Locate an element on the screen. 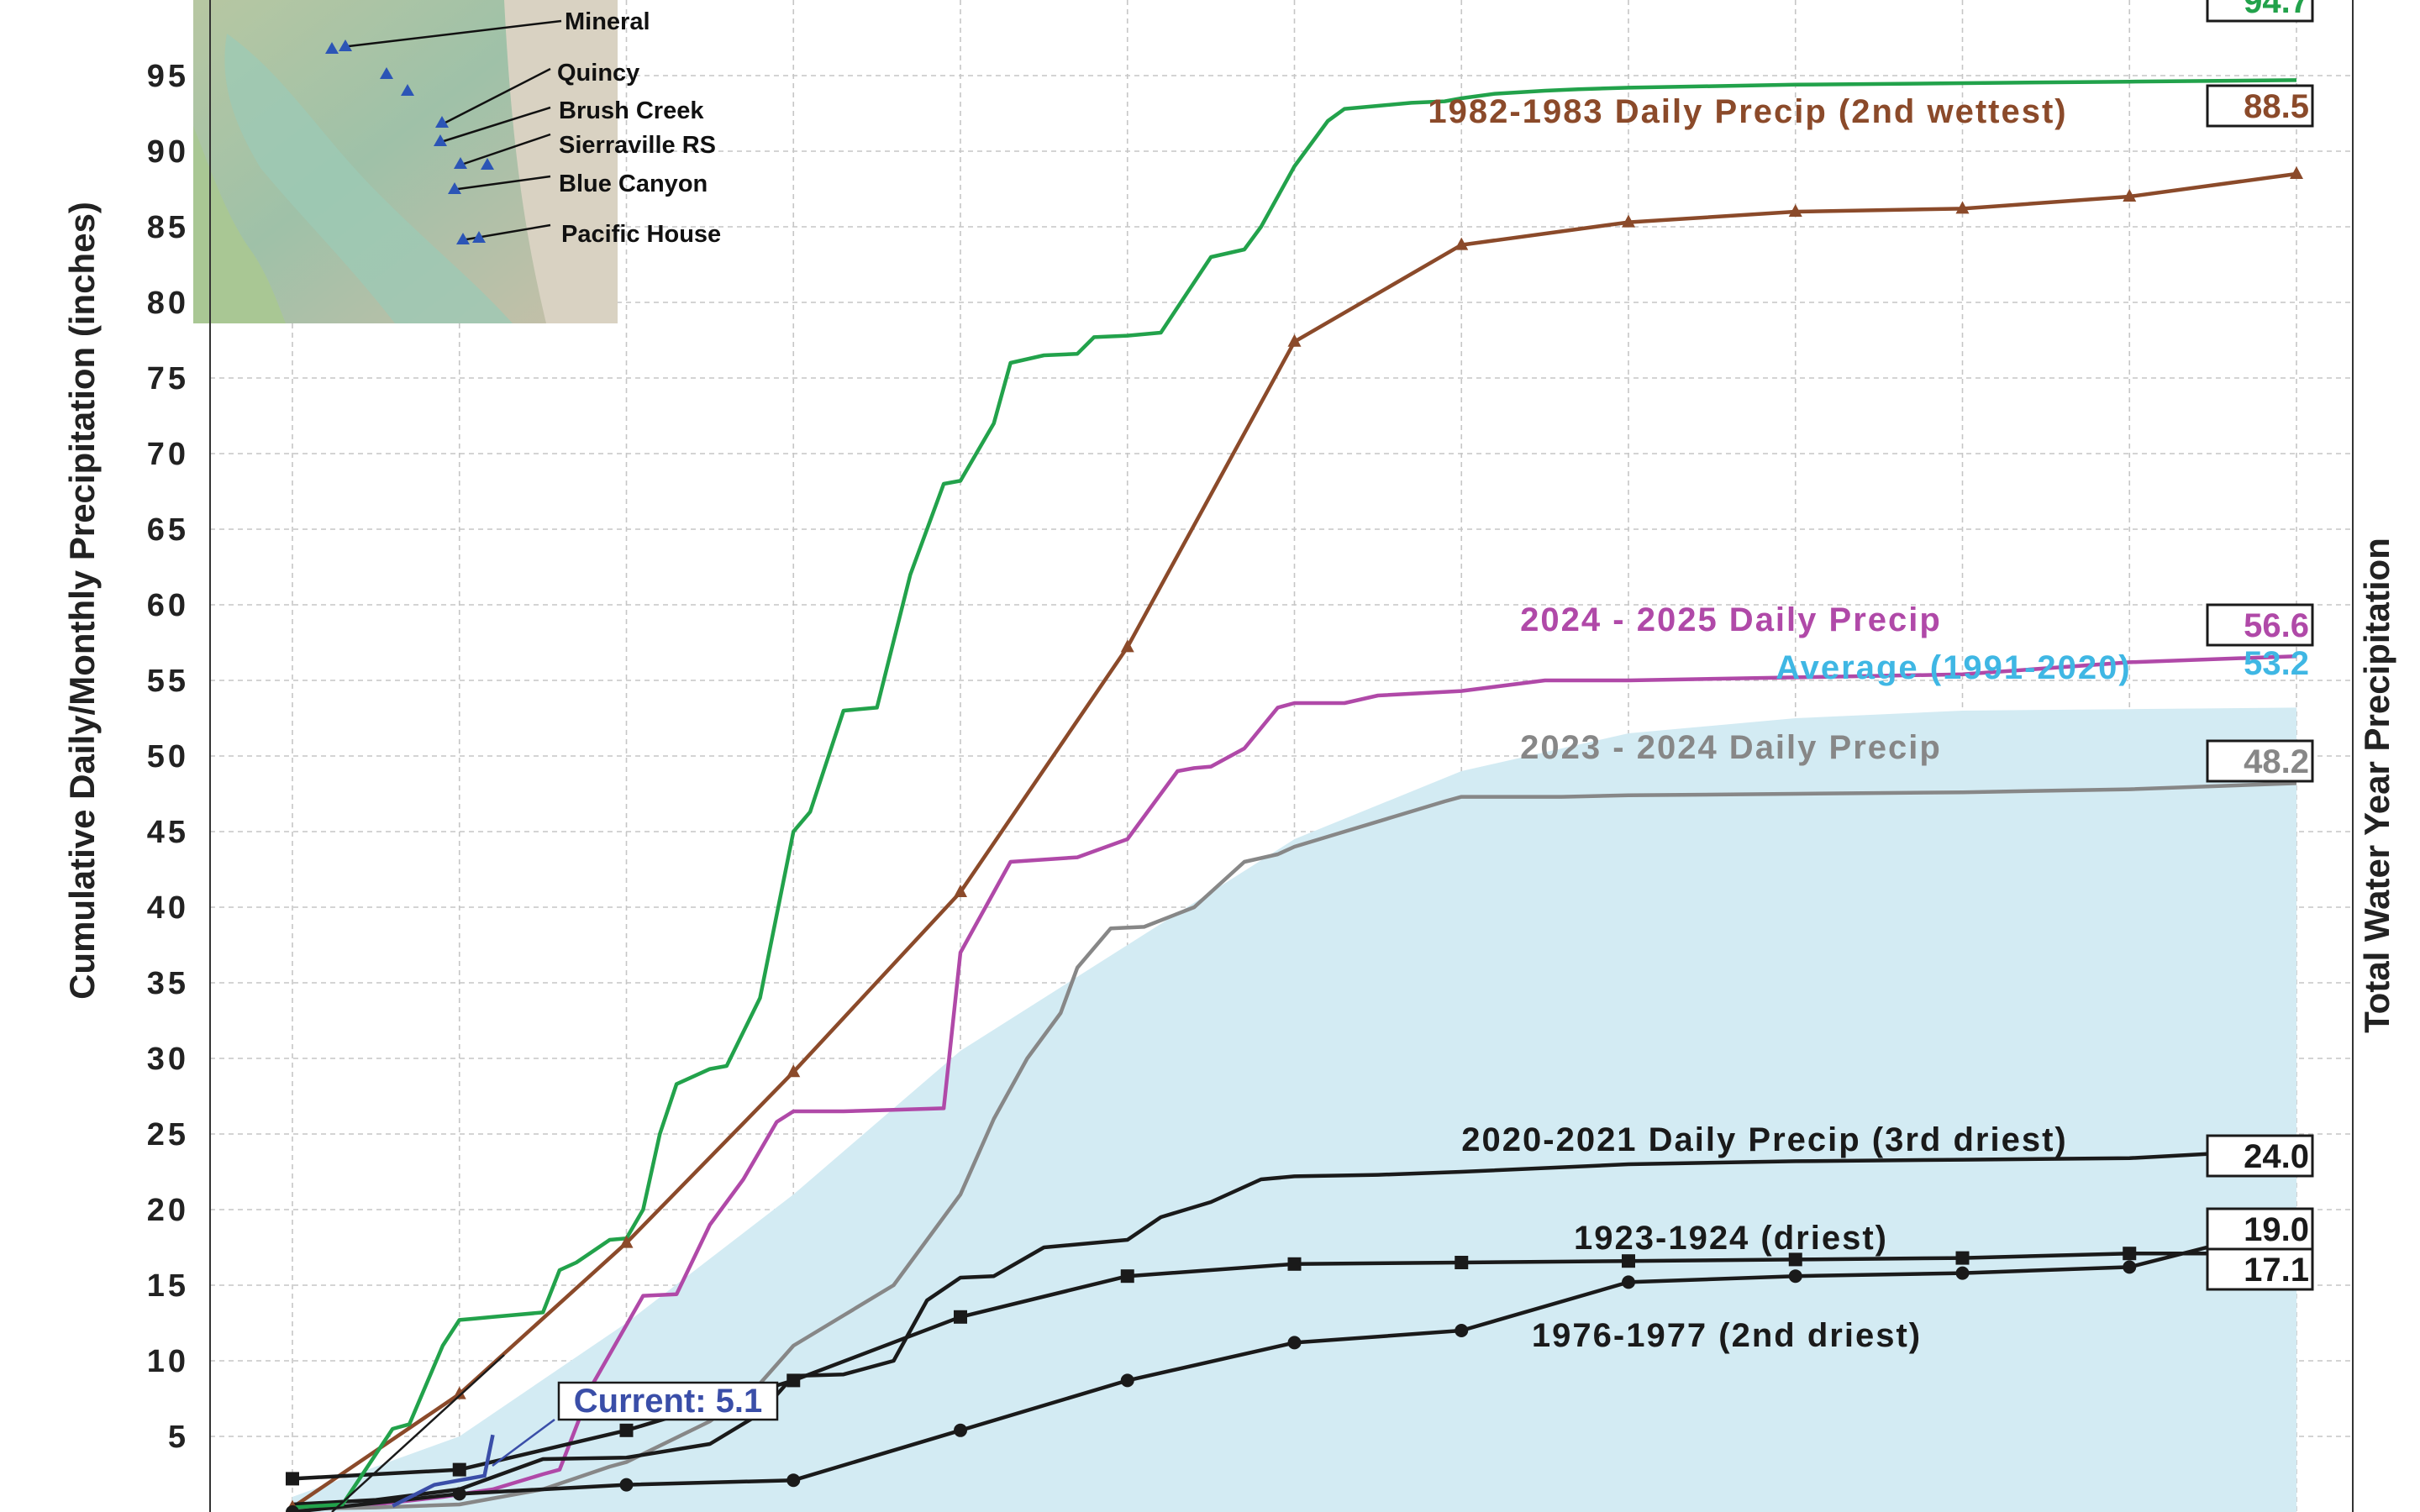 This screenshot has height=1512, width=2420. y-tick-label: 70 is located at coordinates (168, 454).